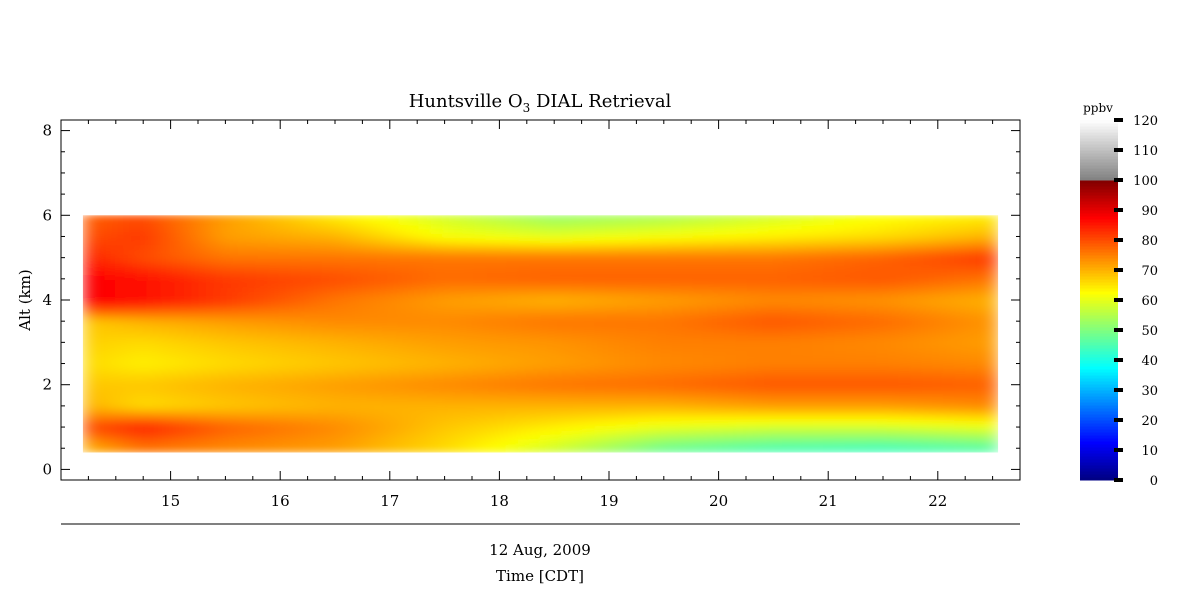 This screenshot has width=1200, height=600. Describe the element at coordinates (1149, 271) in the screenshot. I see `colorbar-tick-label: 70` at that location.